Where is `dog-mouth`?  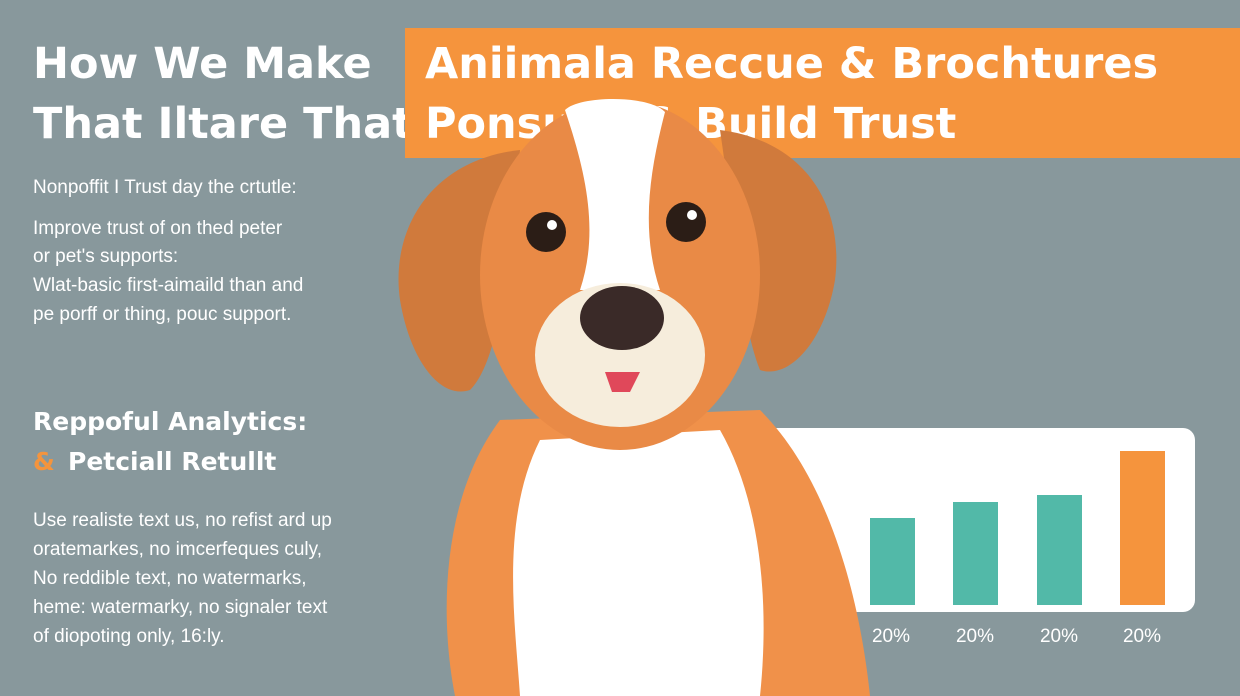 dog-mouth is located at coordinates (622, 382).